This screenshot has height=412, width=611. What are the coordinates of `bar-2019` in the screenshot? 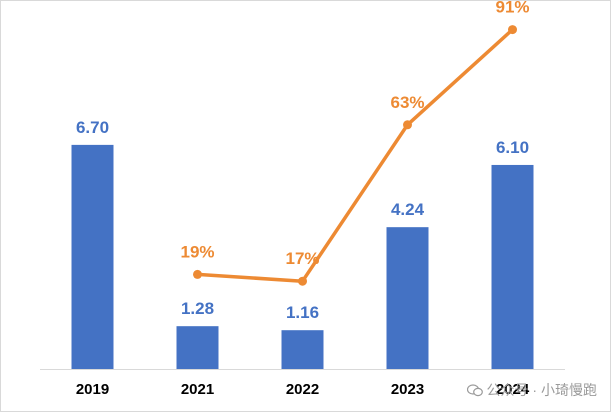 It's located at (92, 256).